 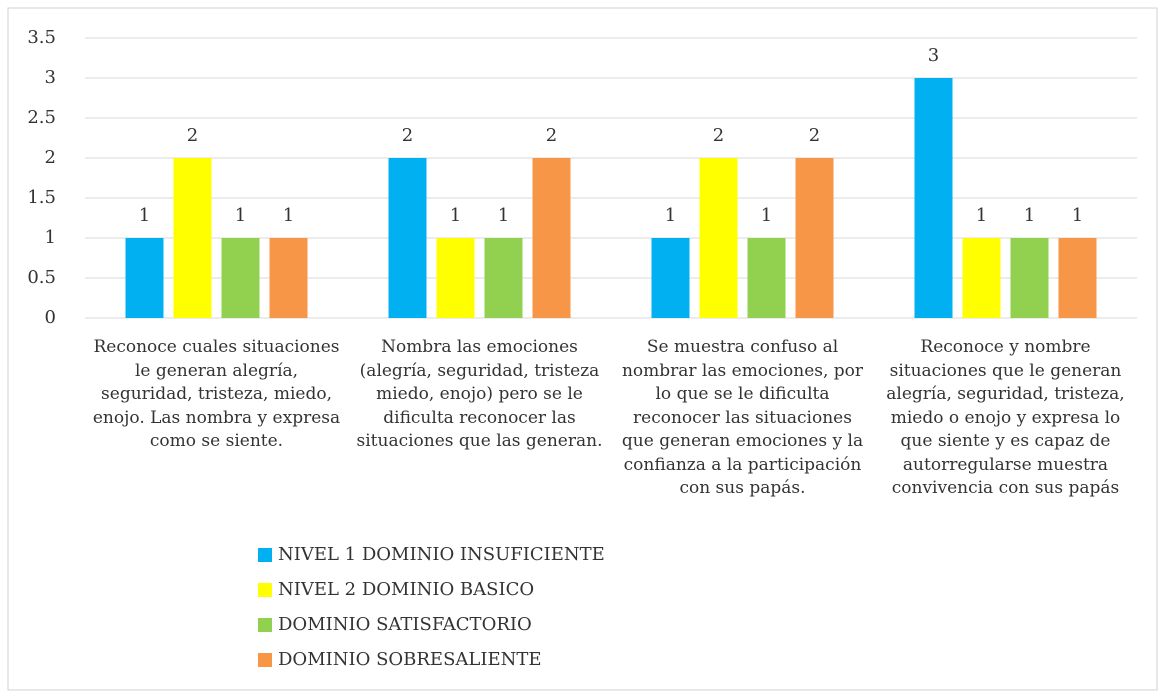 What do you see at coordinates (41, 277) in the screenshot?
I see `y-tick-label: 0.5` at bounding box center [41, 277].